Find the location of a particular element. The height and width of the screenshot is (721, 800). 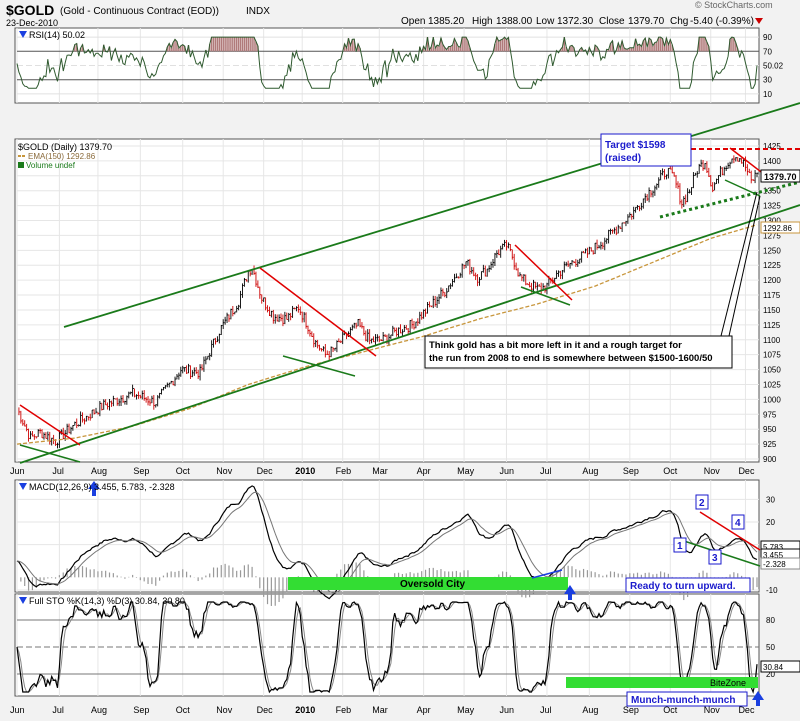

price-legend-label: $GOLD (Daily) 1379.70 is located at coordinates (65, 147).